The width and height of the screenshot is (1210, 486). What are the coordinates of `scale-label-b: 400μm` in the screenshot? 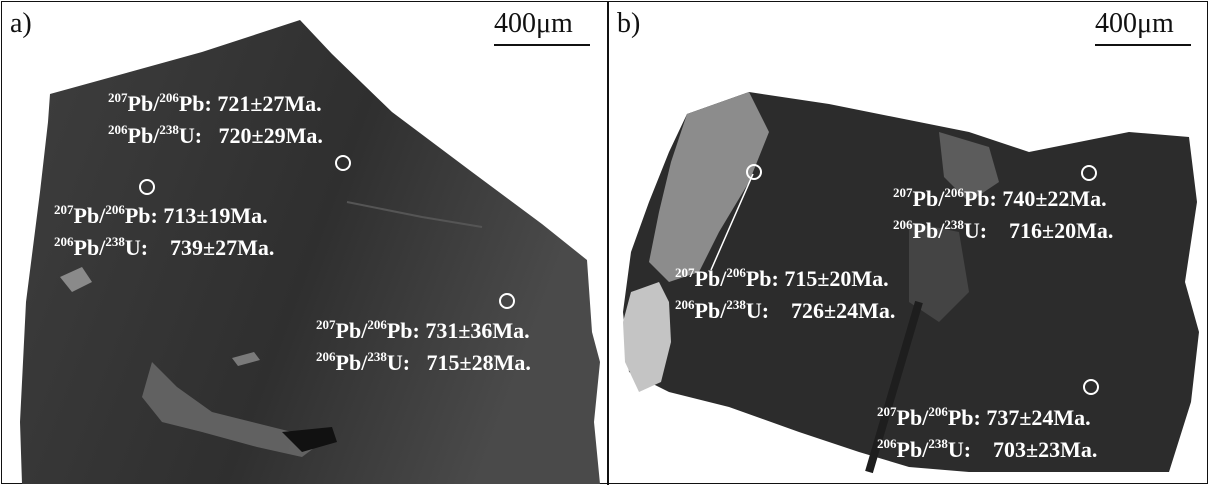 It's located at (1134, 23).